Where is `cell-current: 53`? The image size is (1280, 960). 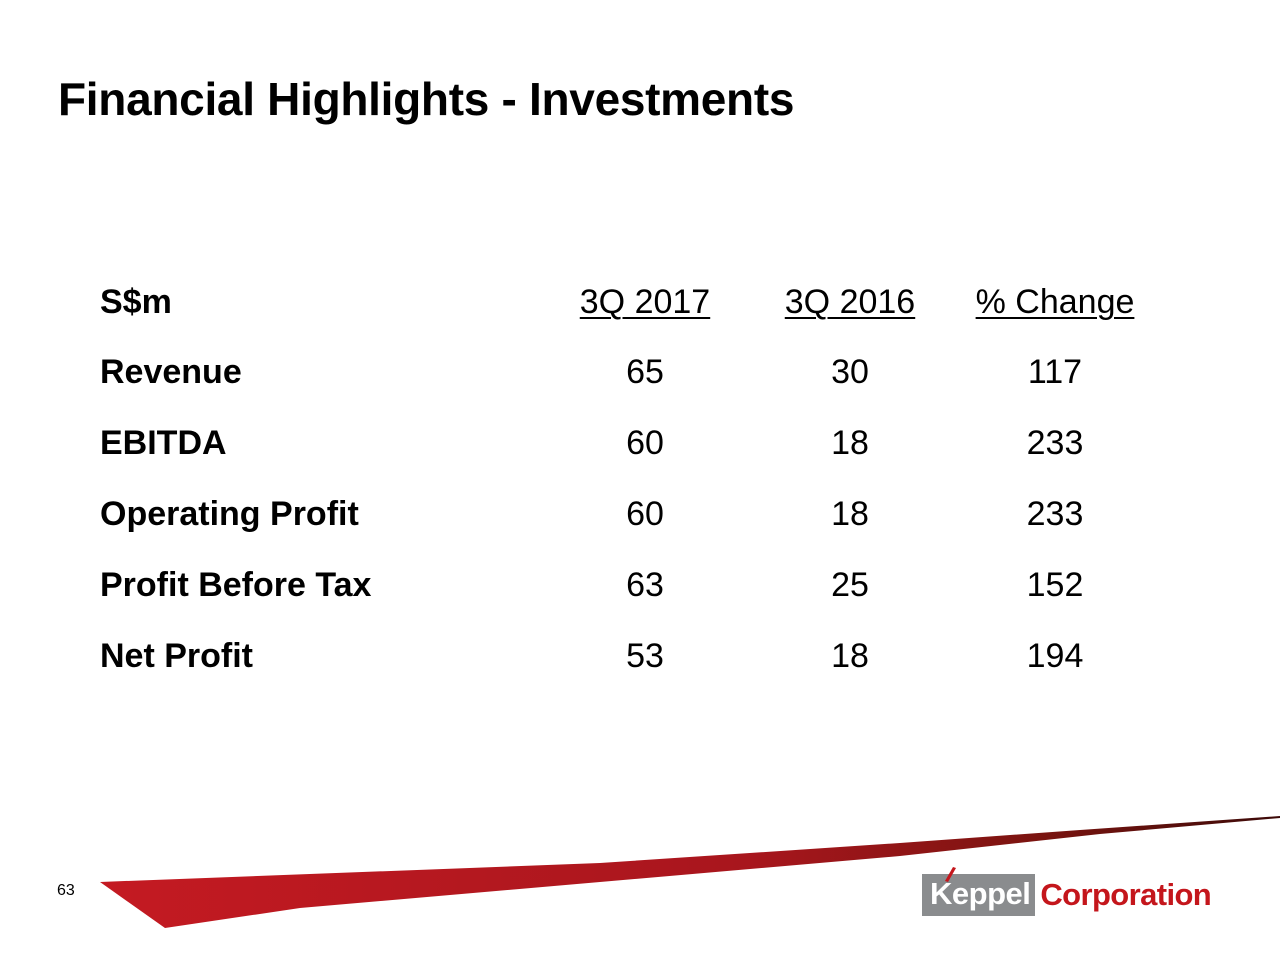
cell-current: 53 is located at coordinates (645, 656).